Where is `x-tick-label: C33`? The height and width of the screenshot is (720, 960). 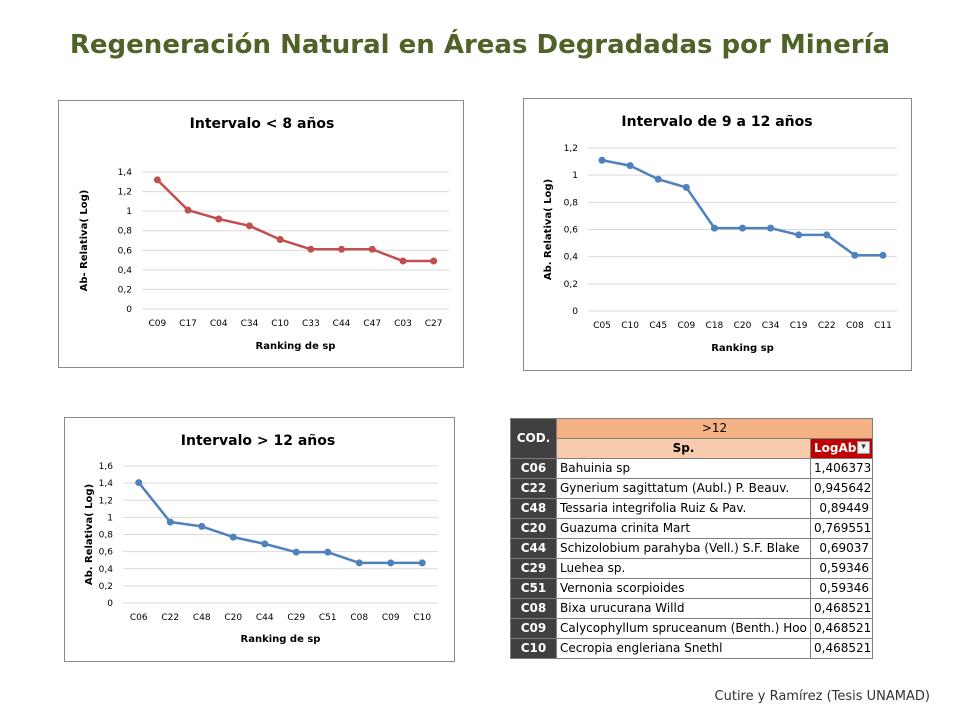
x-tick-label: C33 is located at coordinates (311, 324).